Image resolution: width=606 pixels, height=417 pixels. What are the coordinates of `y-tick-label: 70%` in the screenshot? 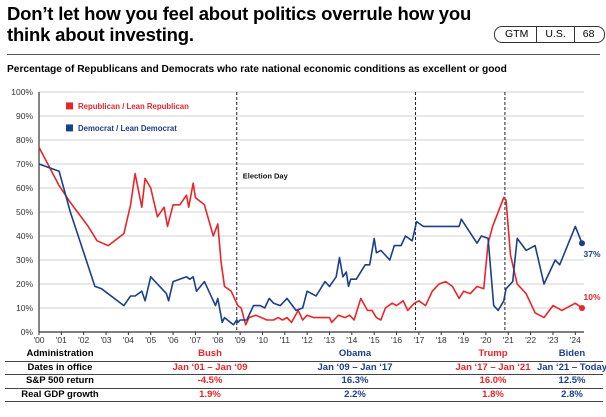 It's located at (24, 164).